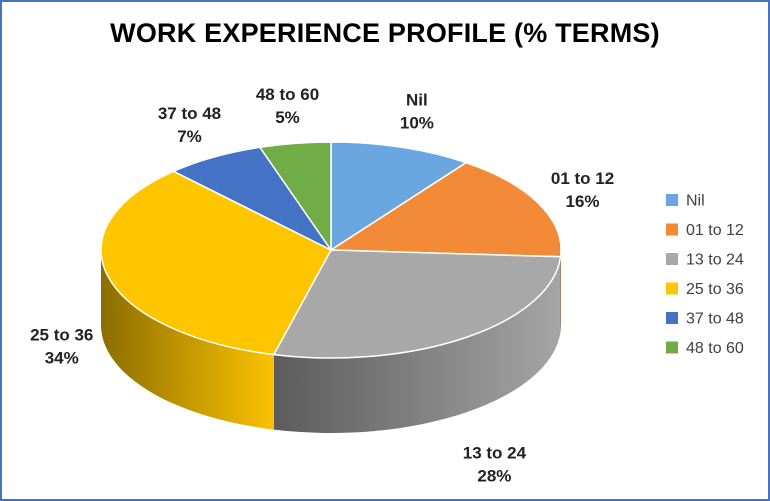 The image size is (770, 501). I want to click on legend-entry: 25 to 36, so click(715, 289).